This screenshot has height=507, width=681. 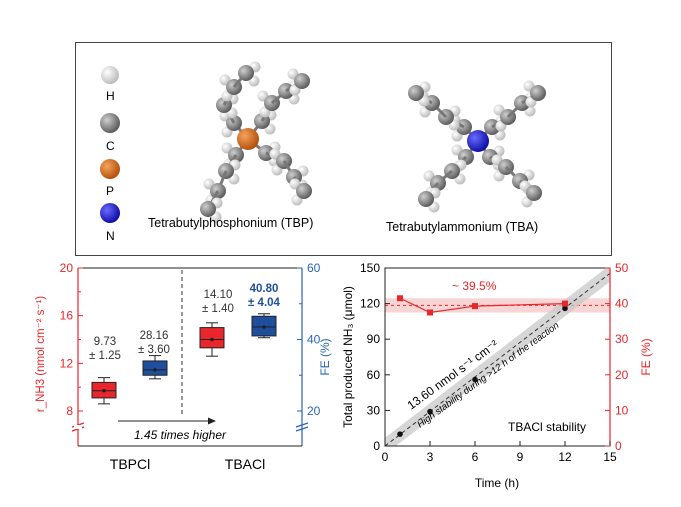 I want to click on tbp-molecule, so click(x=256, y=142).